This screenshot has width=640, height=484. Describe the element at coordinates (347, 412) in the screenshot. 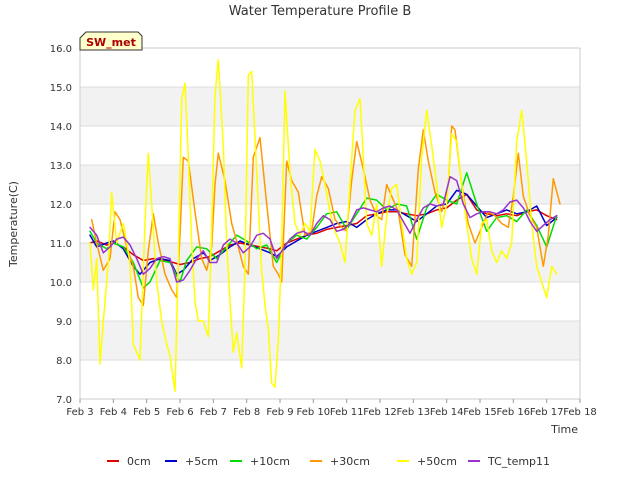

I see `x-tick-label: Feb 11` at that location.